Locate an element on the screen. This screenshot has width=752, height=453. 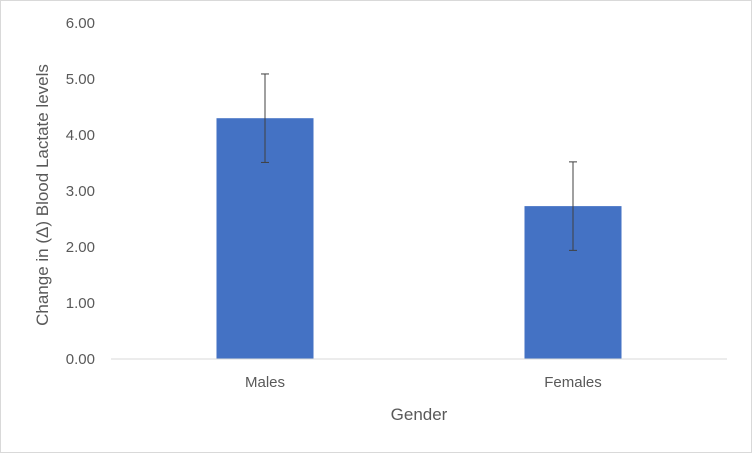
error-bar-males is located at coordinates (265, 118).